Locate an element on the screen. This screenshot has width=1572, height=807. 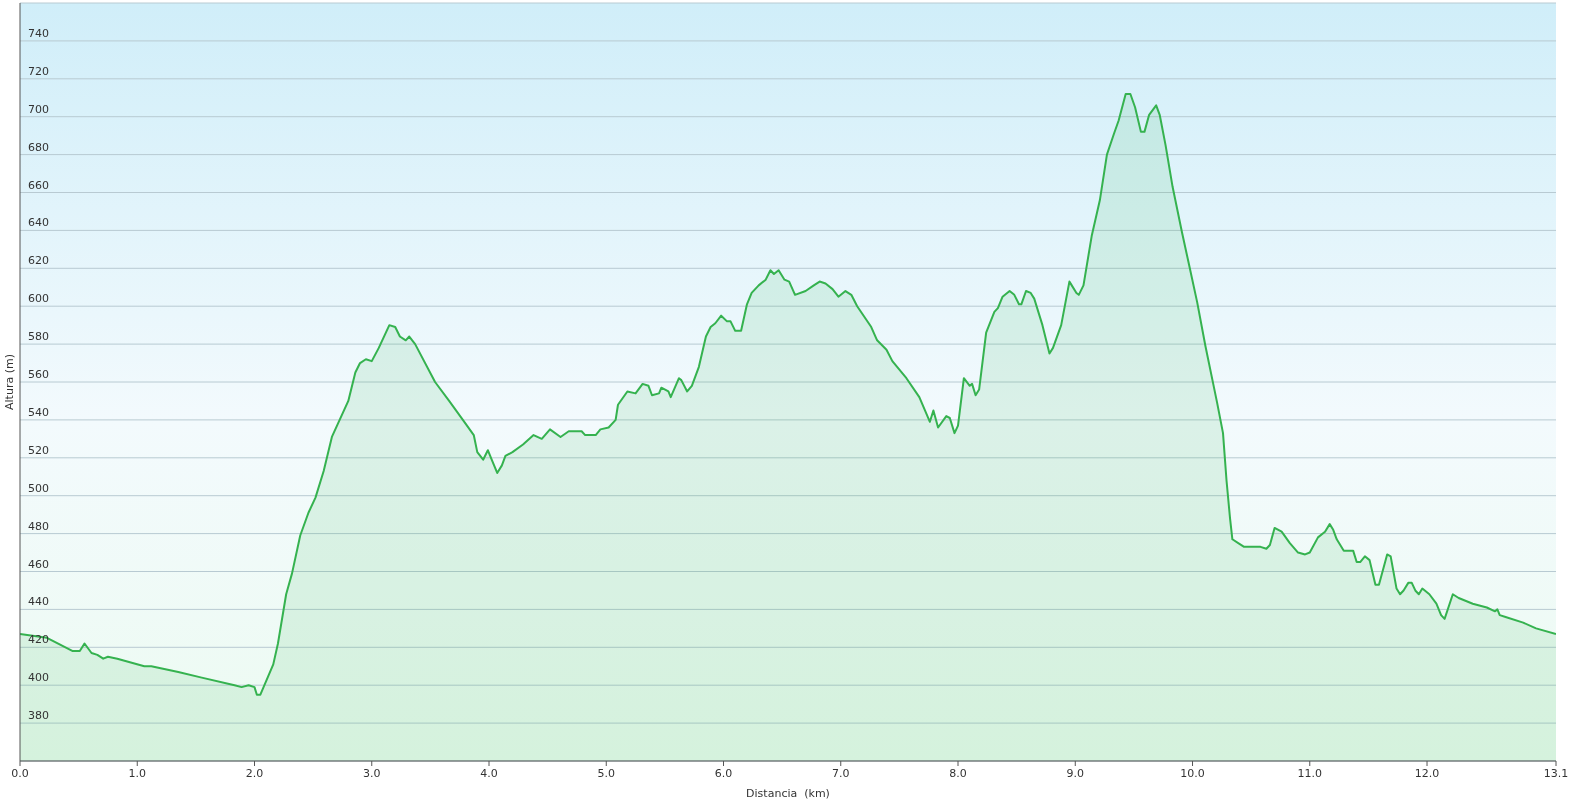
x-tick-label: 1.0 is located at coordinates (137, 773).